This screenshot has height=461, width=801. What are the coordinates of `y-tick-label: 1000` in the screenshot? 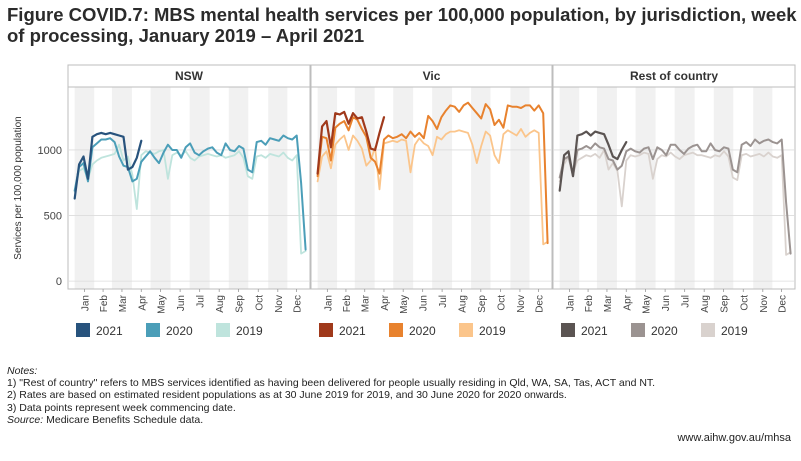 It's located at (50, 151).